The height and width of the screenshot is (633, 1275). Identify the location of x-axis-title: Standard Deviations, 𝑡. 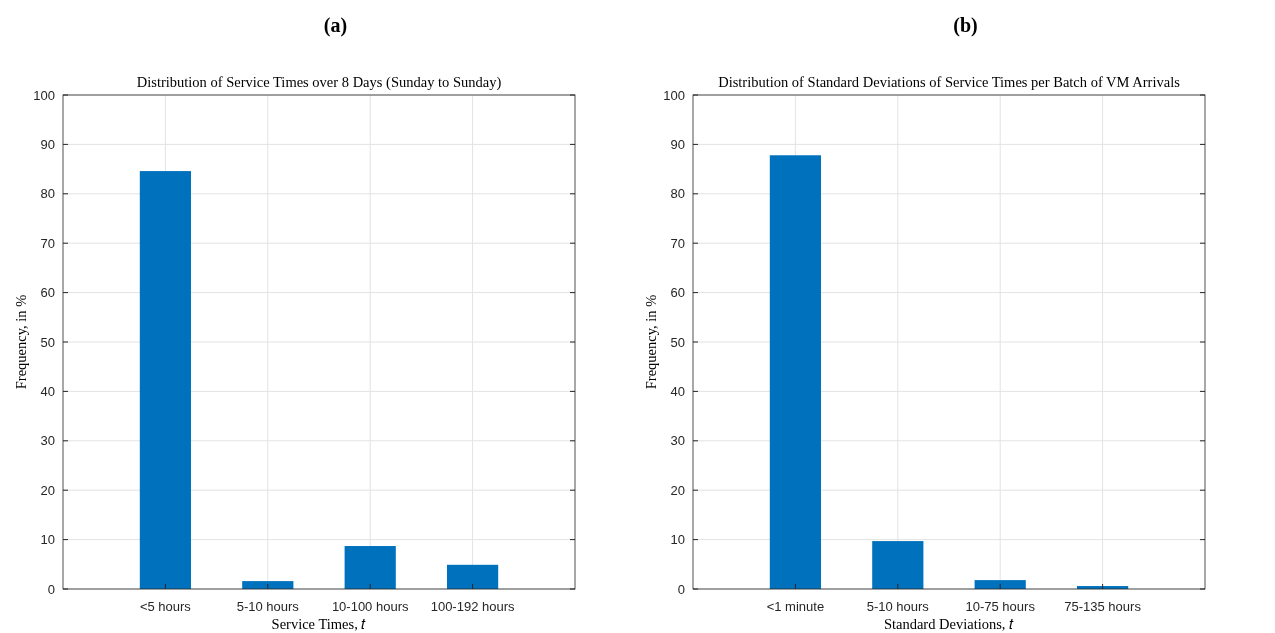
(949, 624).